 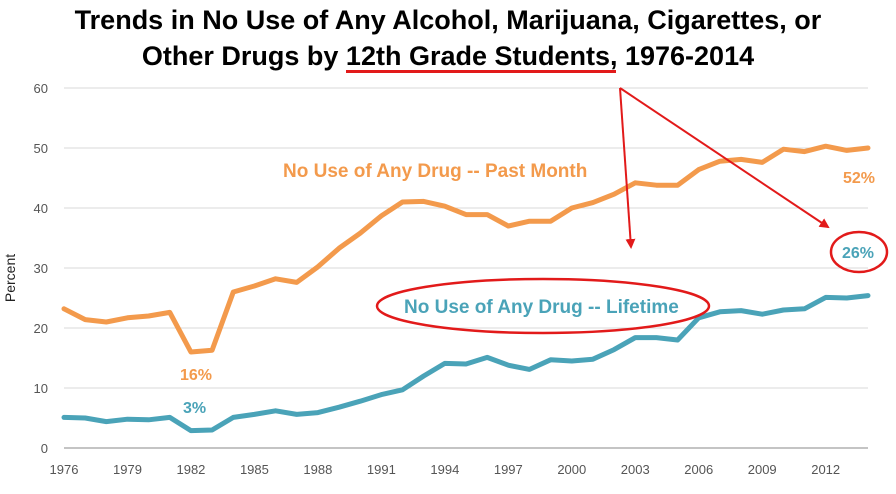 I want to click on y-axis-ticks: 0 10 20 30 40 50 60, so click(x=41, y=268).